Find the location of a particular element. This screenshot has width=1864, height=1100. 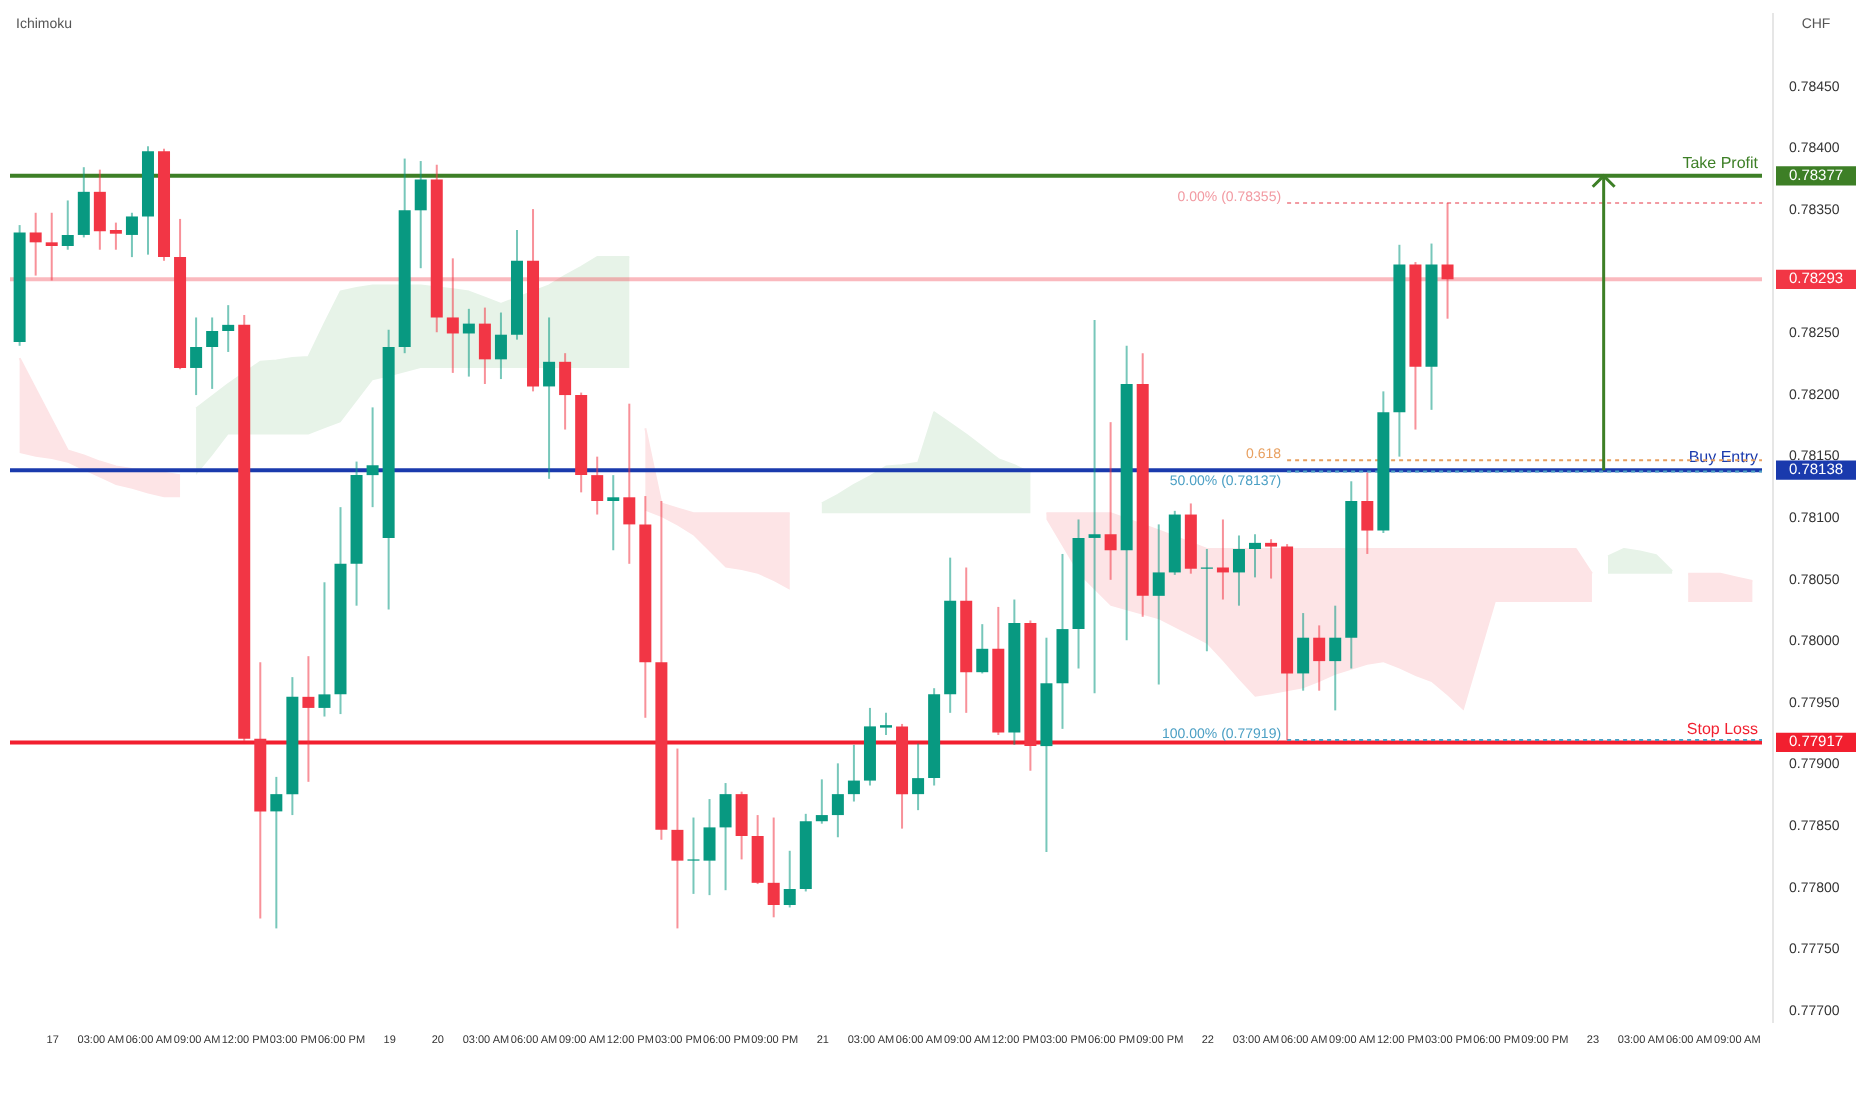

ref-line-label: Stop Loss is located at coordinates (1722, 729).